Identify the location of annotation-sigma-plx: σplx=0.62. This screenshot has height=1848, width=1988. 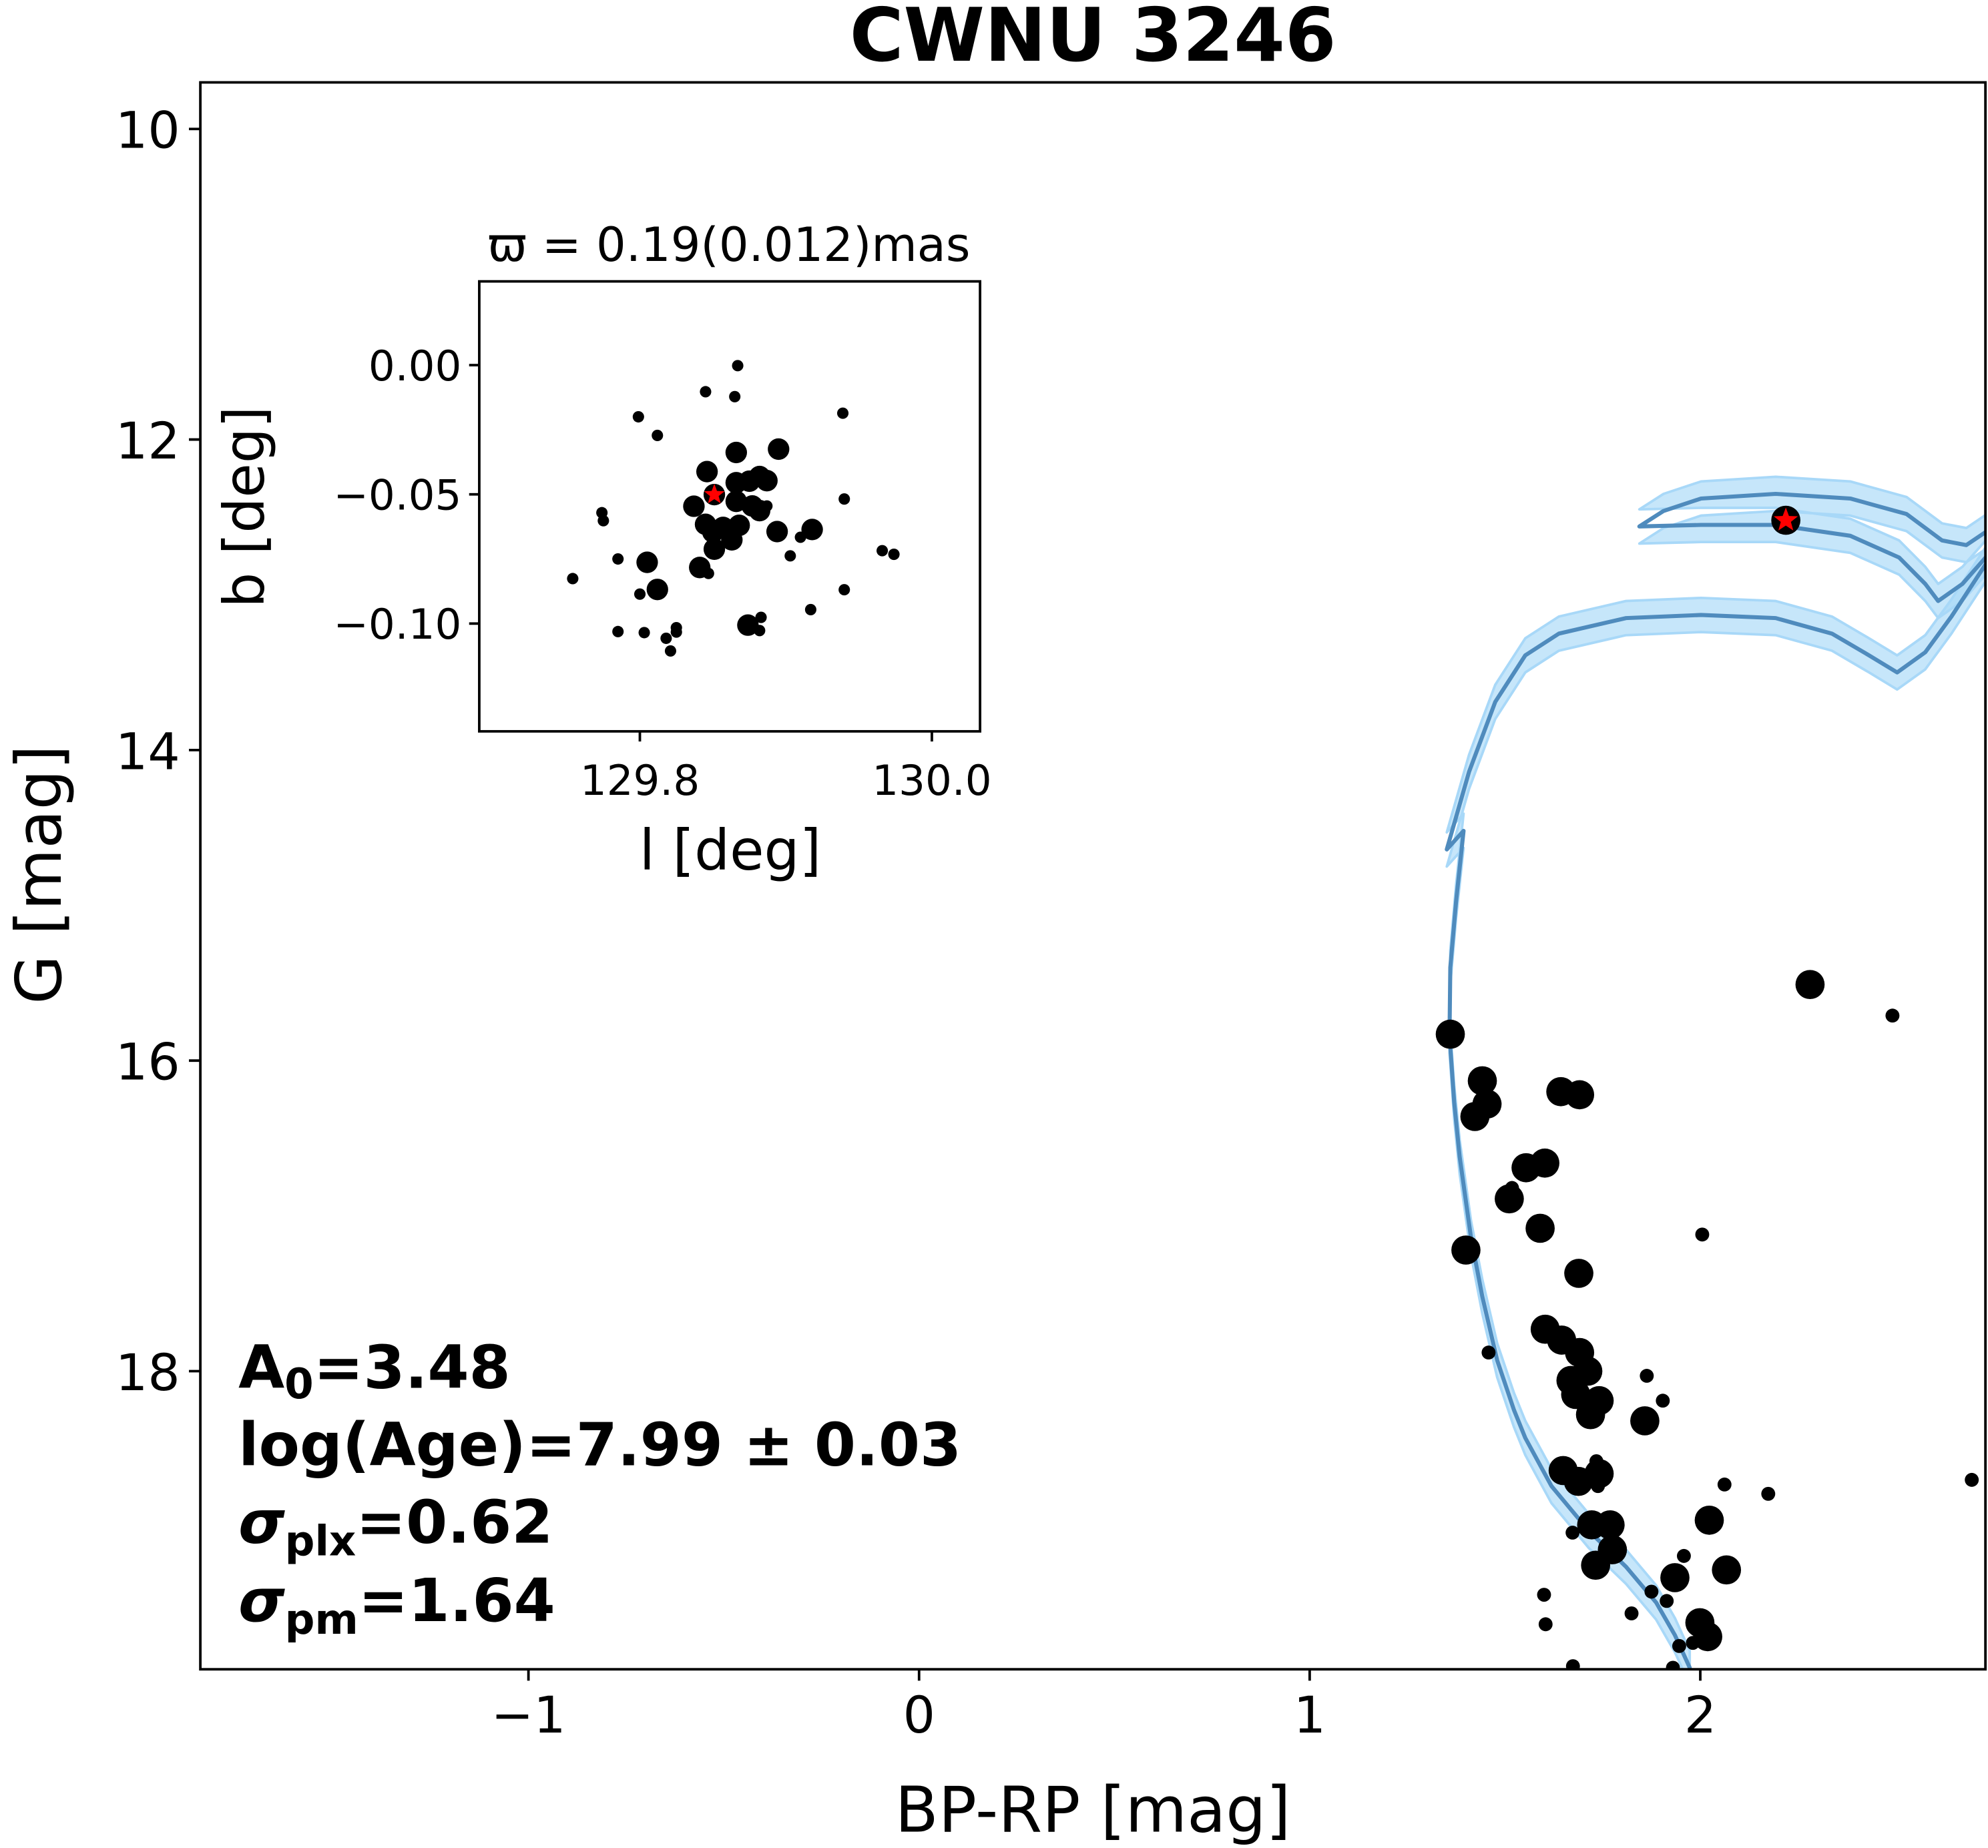
(396, 1527).